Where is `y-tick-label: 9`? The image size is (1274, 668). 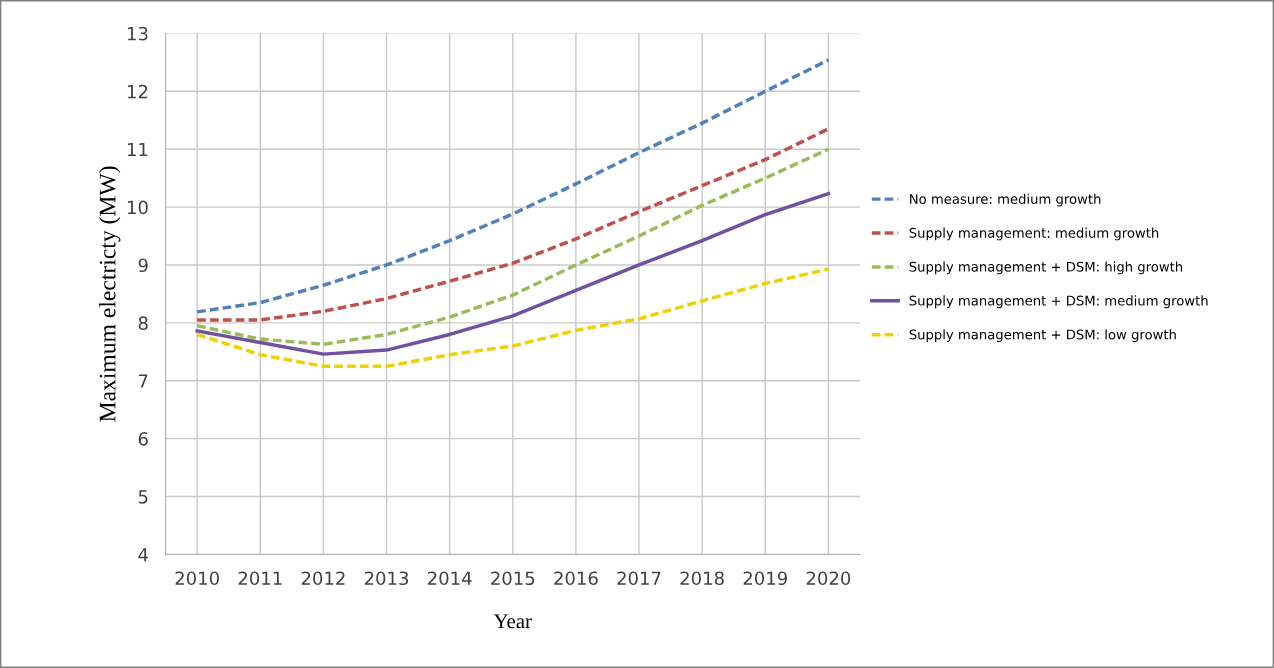
y-tick-label: 9 is located at coordinates (143, 265).